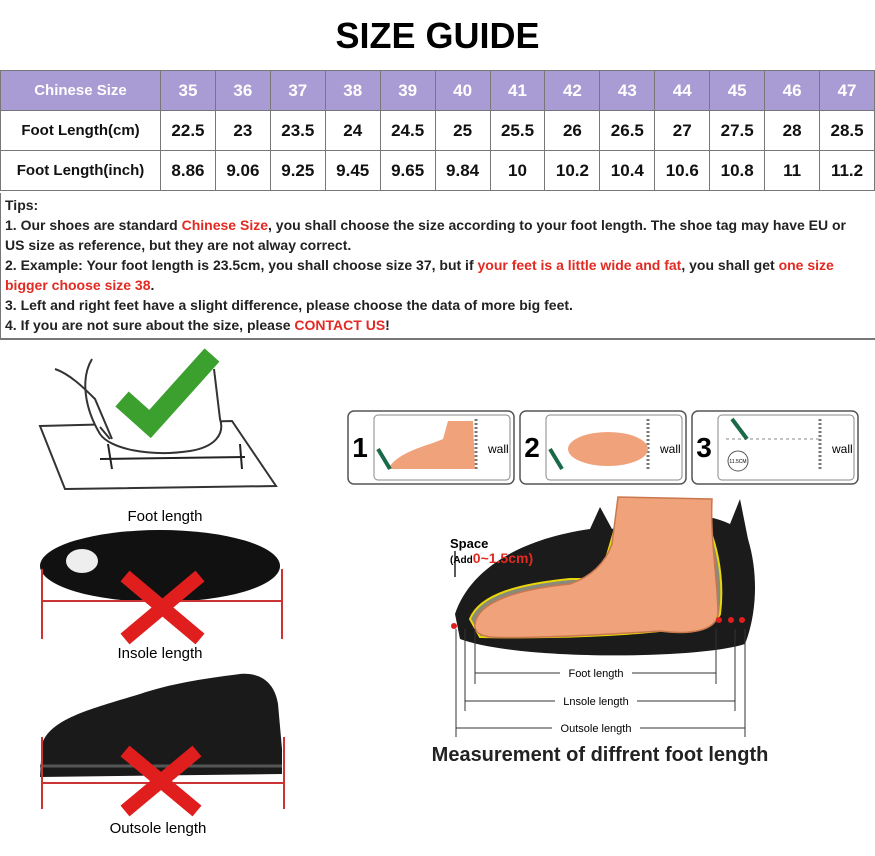 The width and height of the screenshot is (875, 856). What do you see at coordinates (847, 130) in the screenshot?
I see `cell: 28.5` at bounding box center [847, 130].